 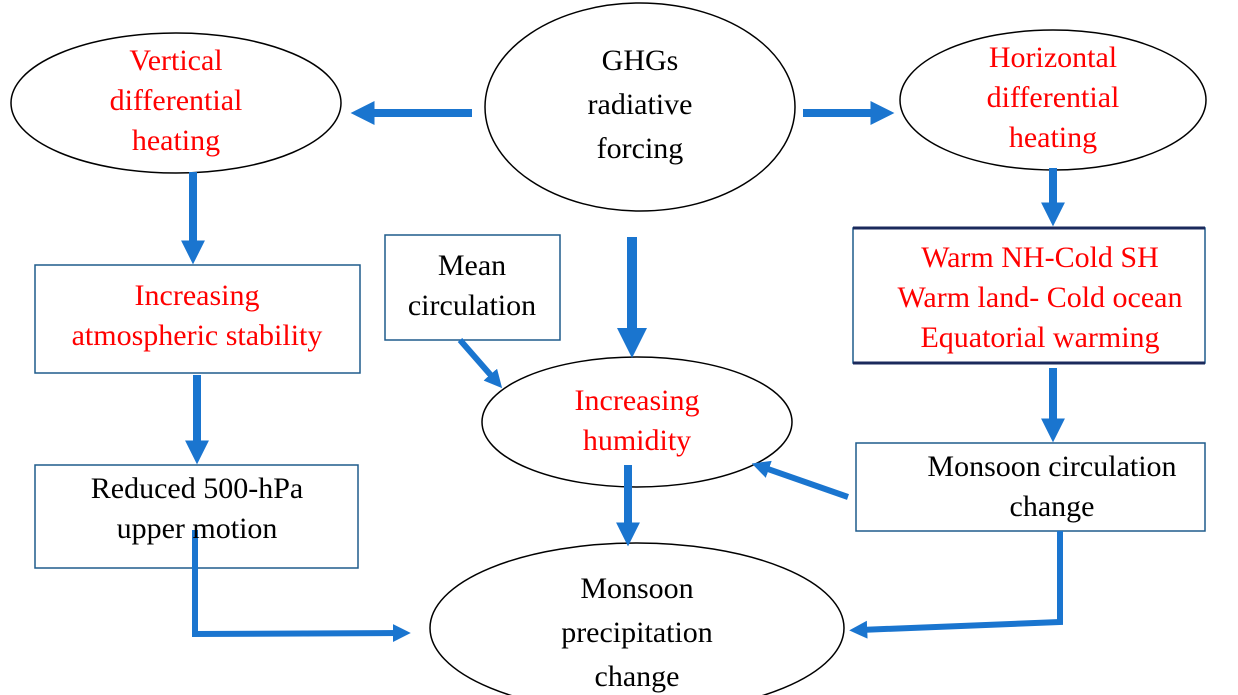 What do you see at coordinates (637, 632) in the screenshot?
I see `node-label: precipitation` at bounding box center [637, 632].